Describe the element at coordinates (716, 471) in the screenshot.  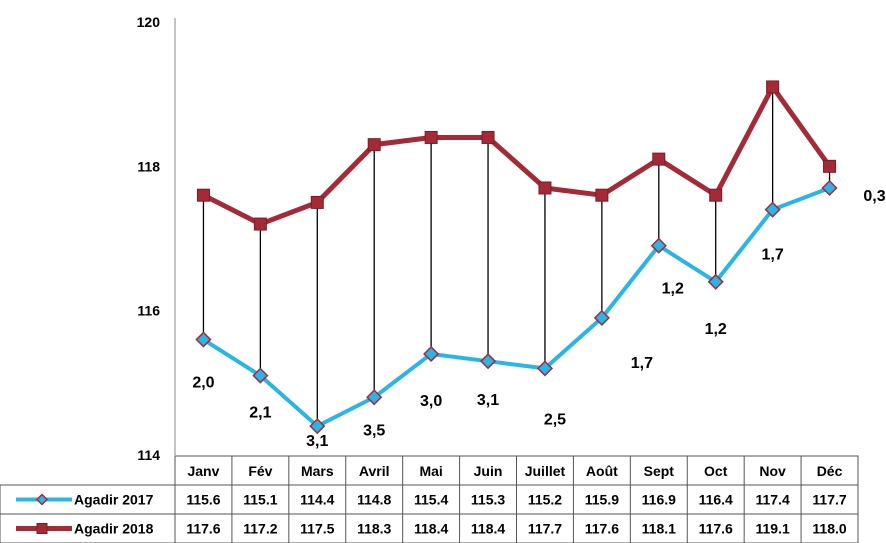
I see `x-category-label: Oct` at that location.